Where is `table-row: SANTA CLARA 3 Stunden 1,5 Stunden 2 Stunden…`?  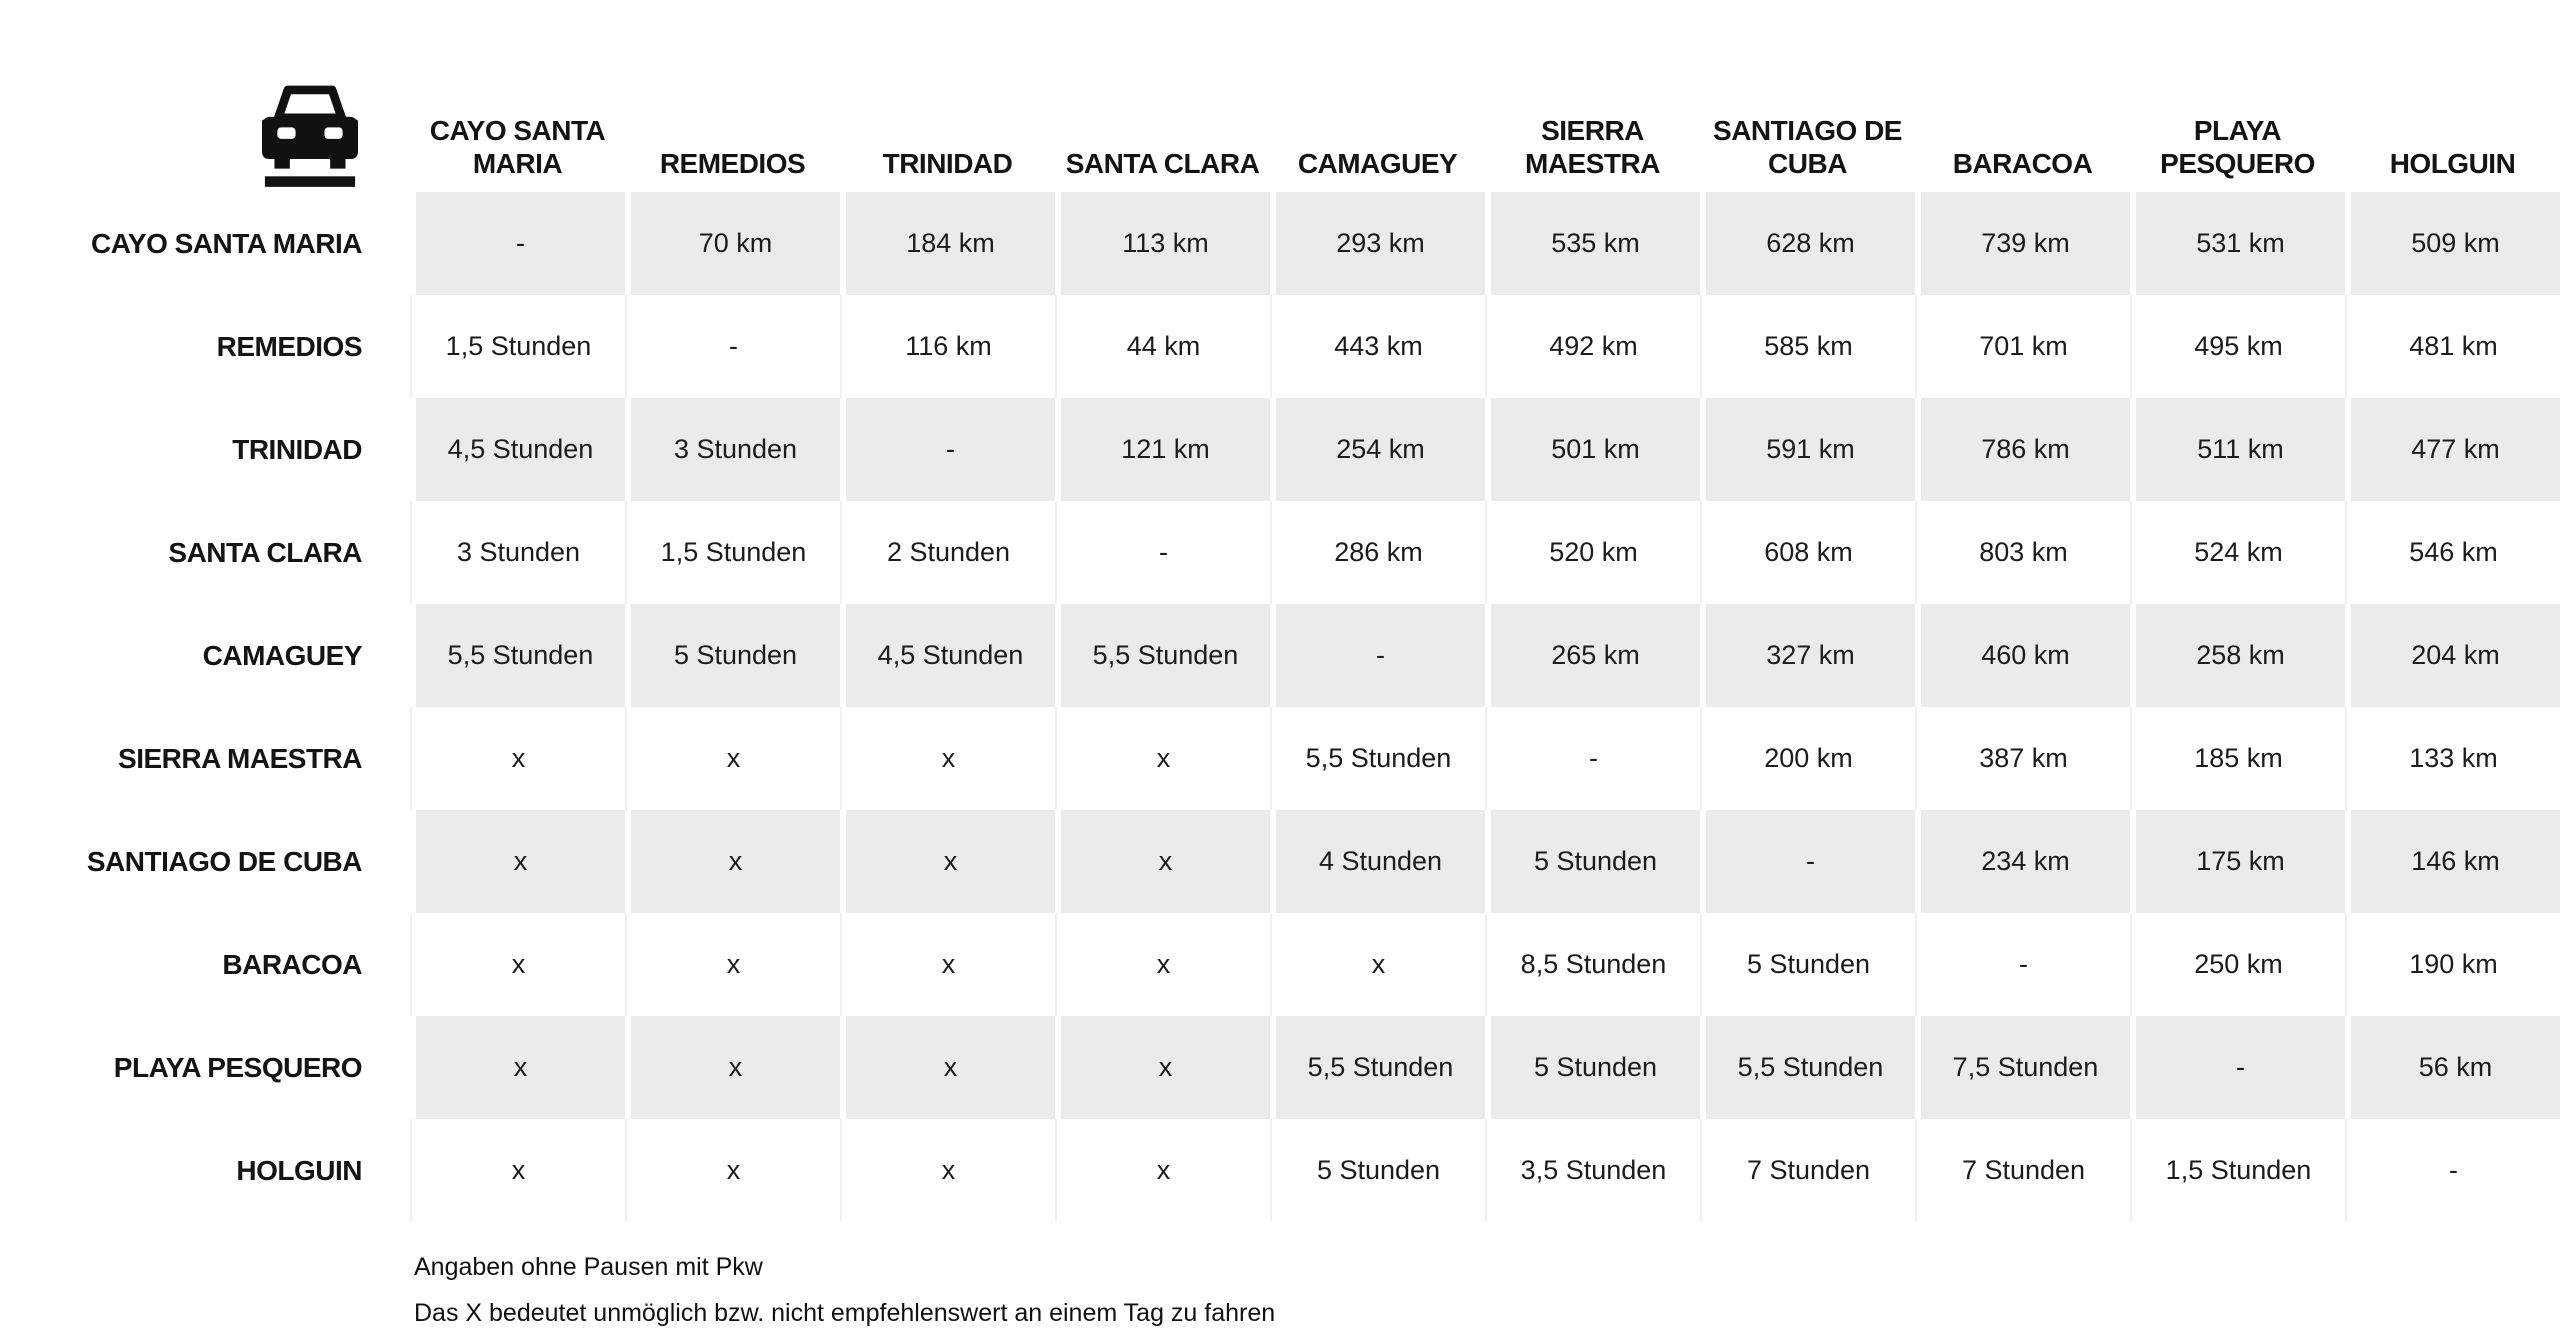 table-row: SANTA CLARA 3 Stunden 1,5 Stunden 2 Stunden… is located at coordinates (1280, 552).